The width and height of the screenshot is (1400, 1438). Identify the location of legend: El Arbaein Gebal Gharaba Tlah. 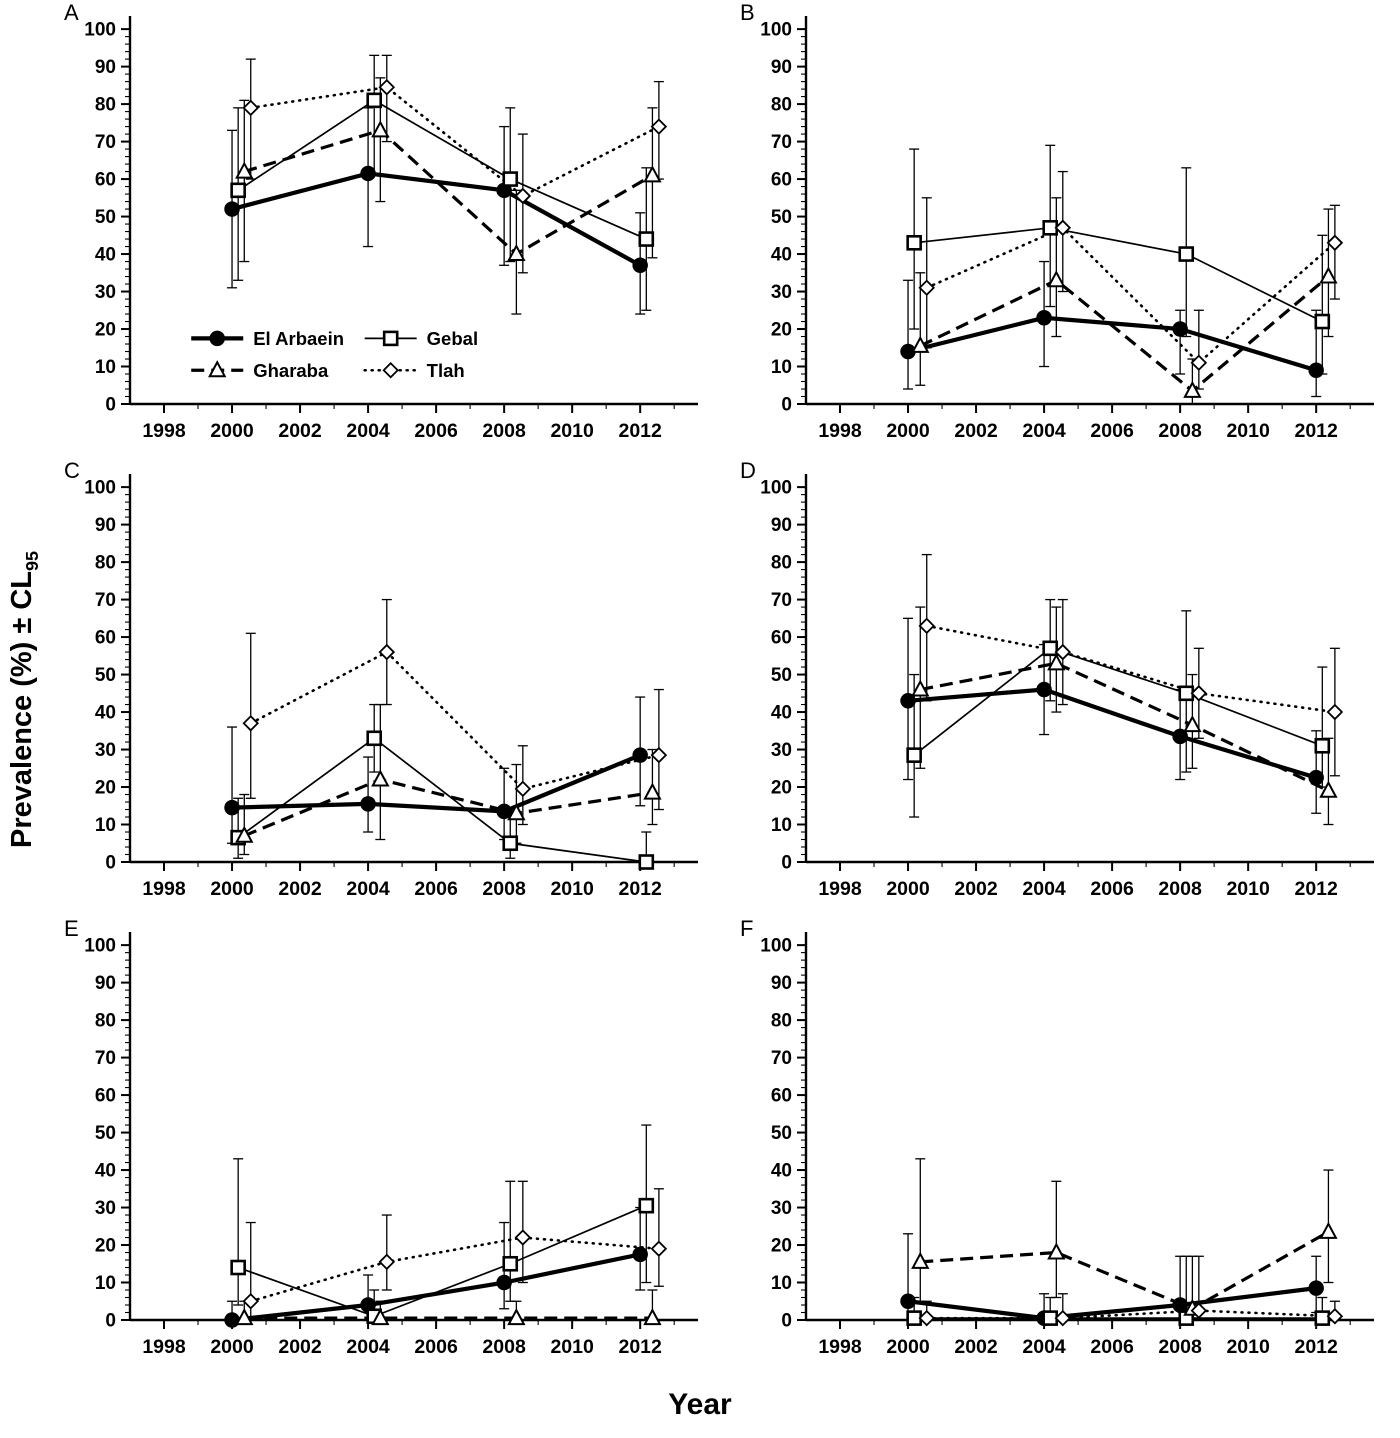
(334, 354).